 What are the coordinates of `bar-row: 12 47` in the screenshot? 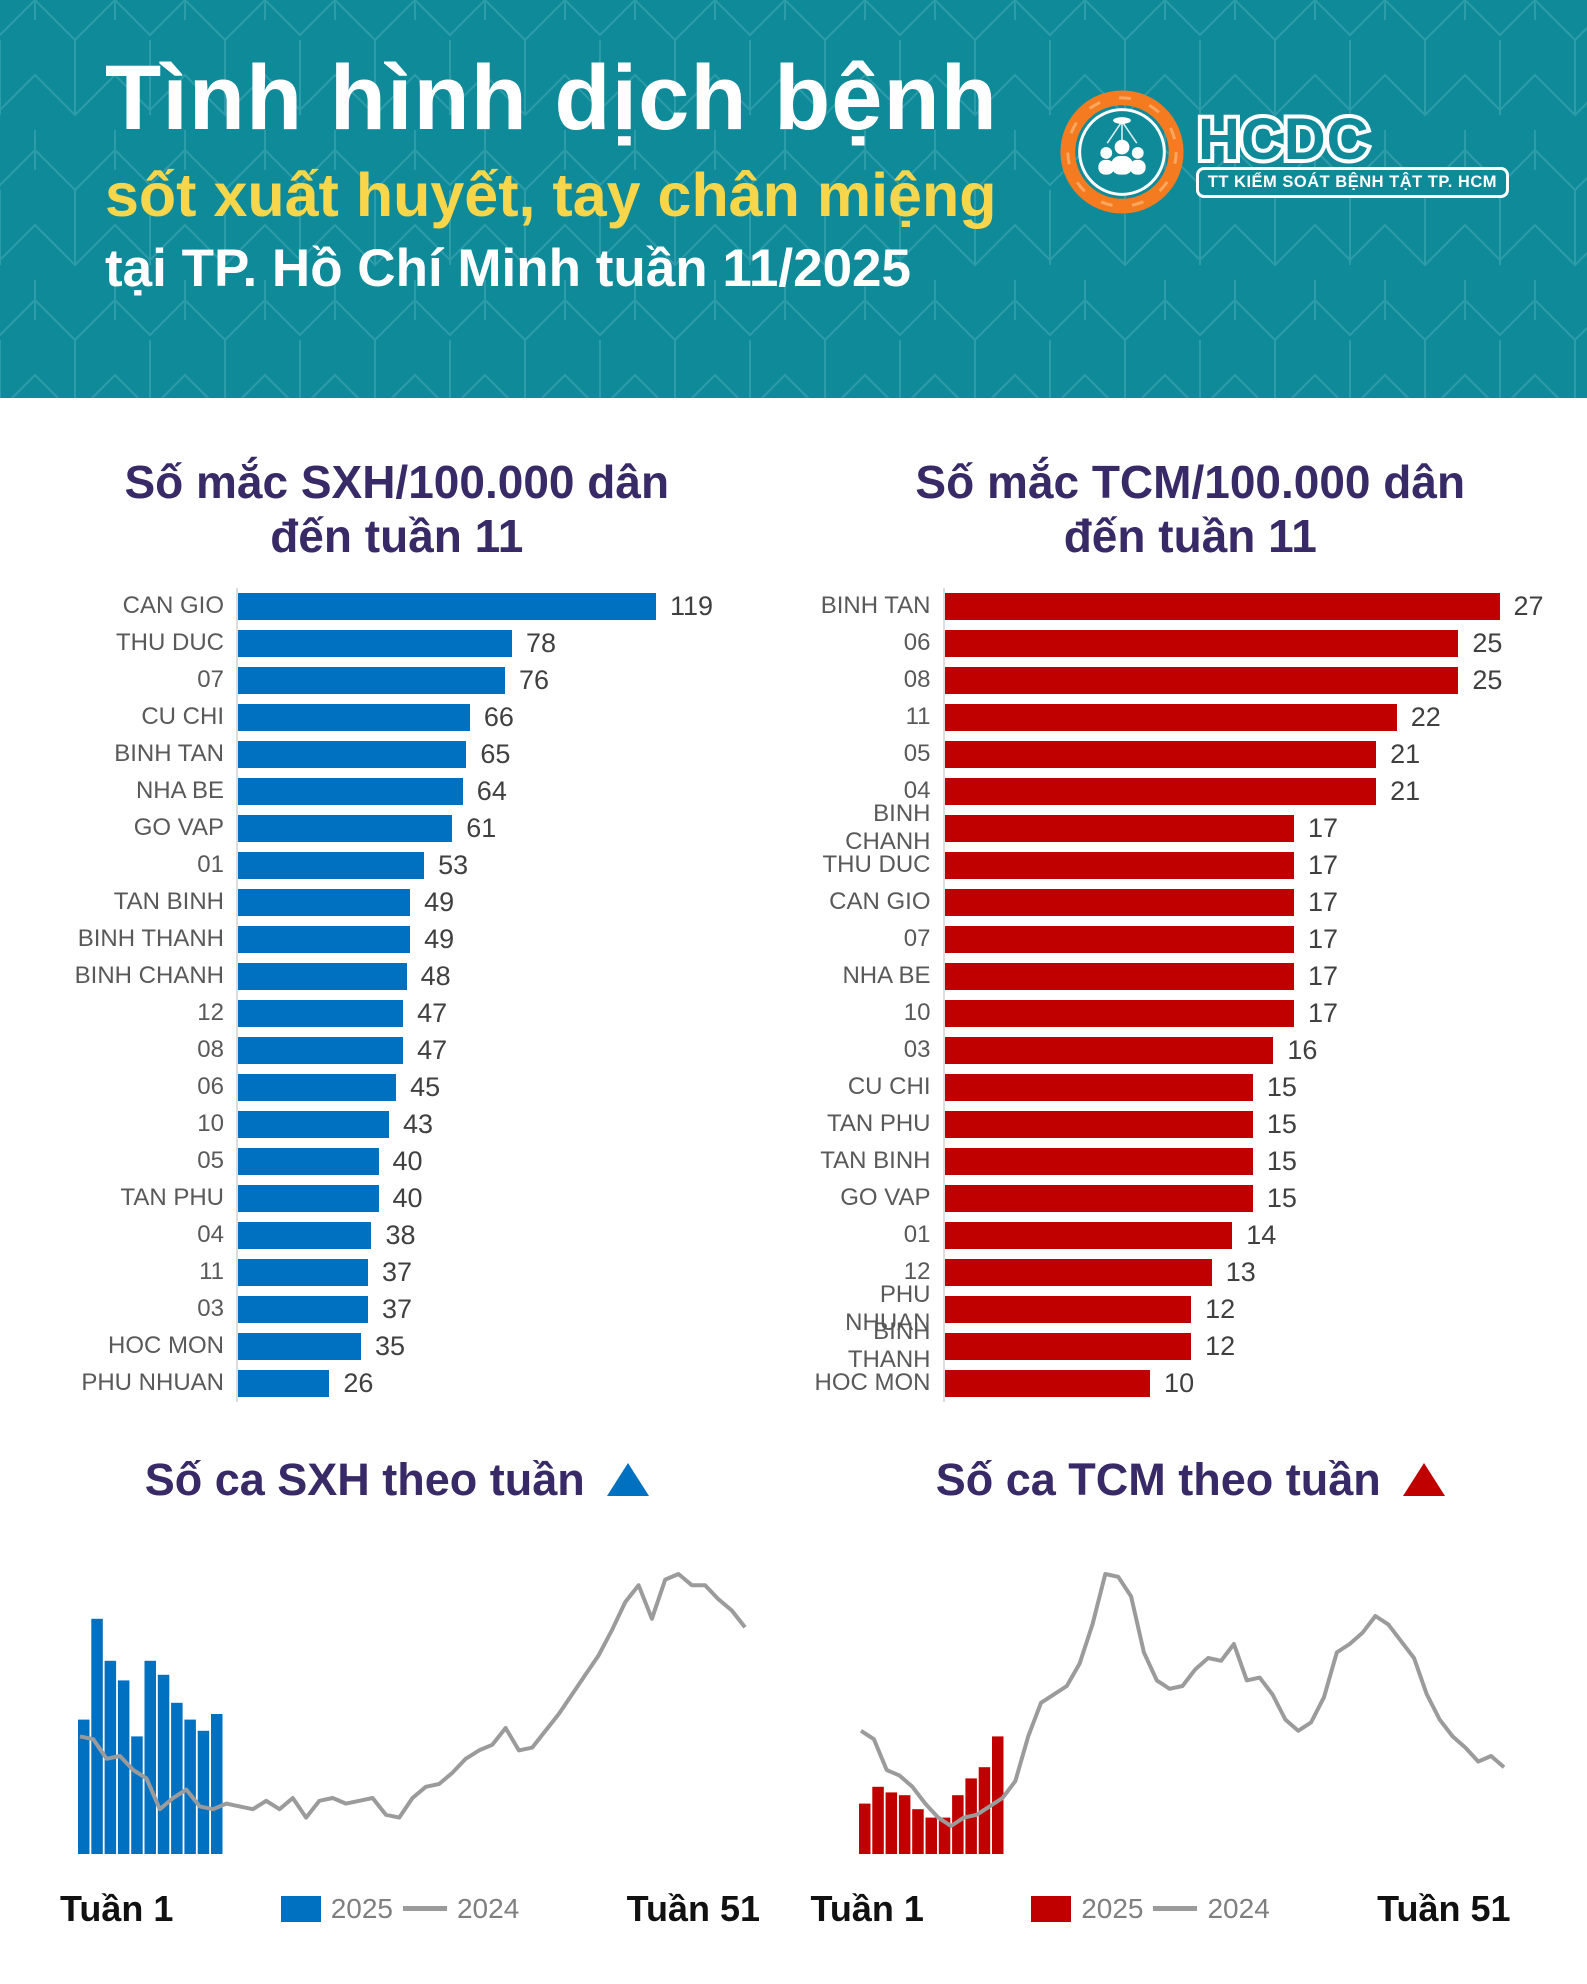 It's located at (397, 1013).